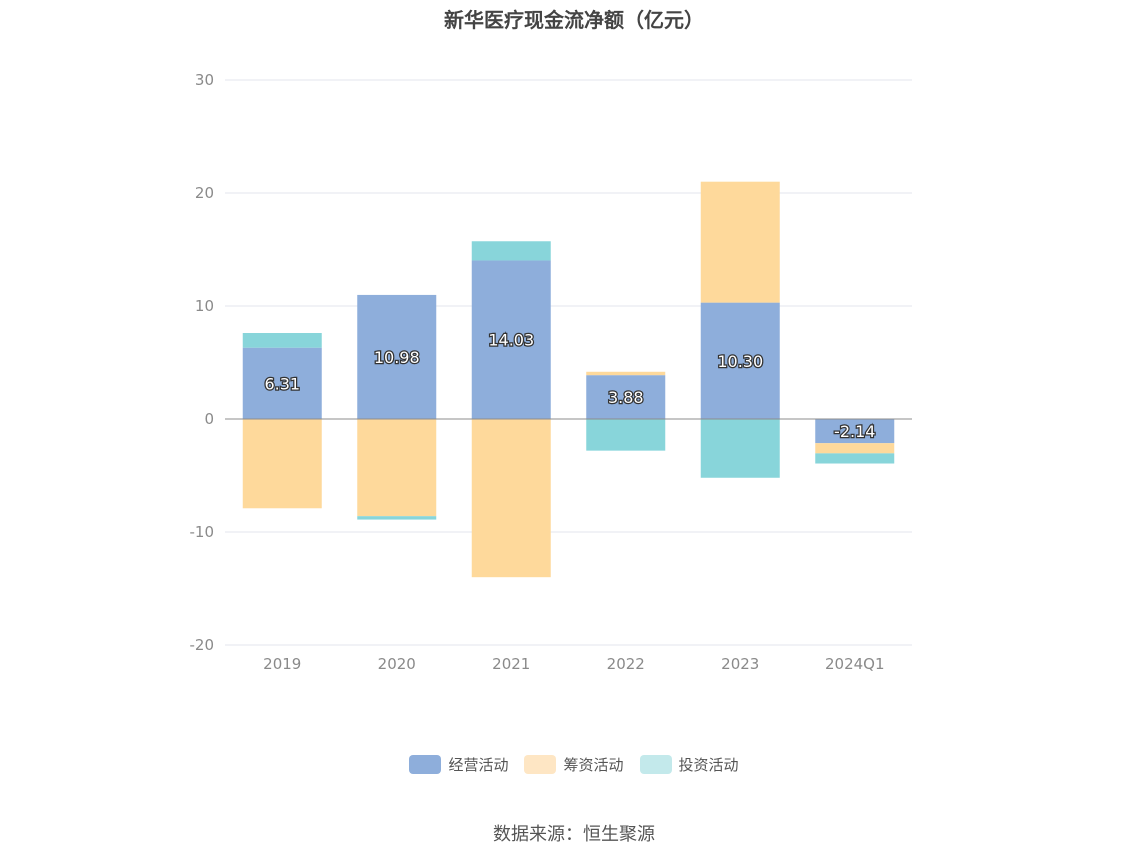  What do you see at coordinates (855, 664) in the screenshot?
I see `x-tick-label: 2024Q1` at bounding box center [855, 664].